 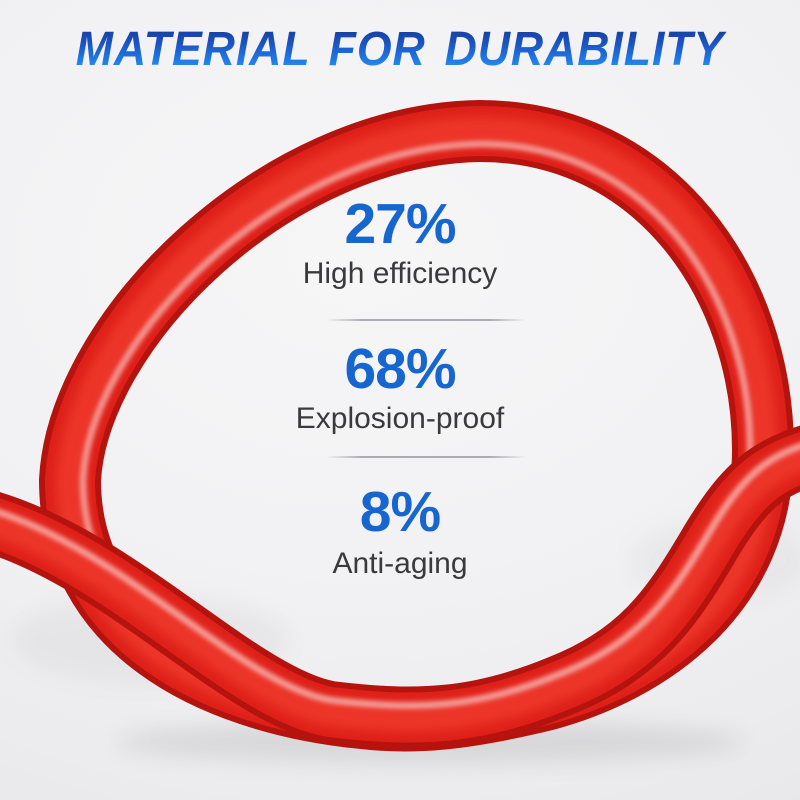 I want to click on page-title: MATERIAL FOR DURABILITY, so click(x=400, y=50).